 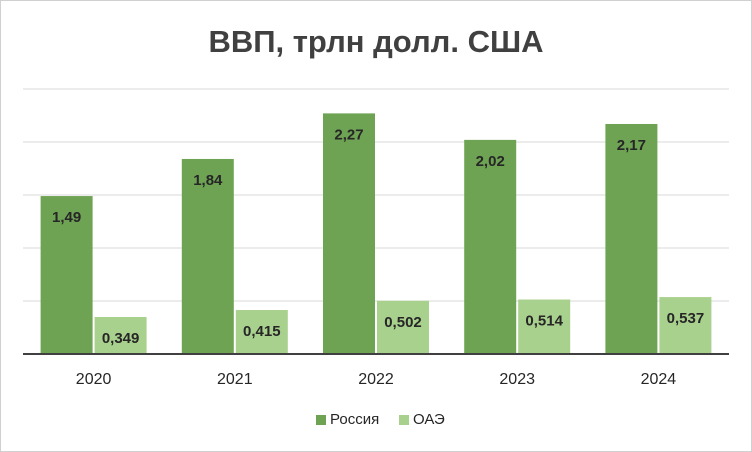 I want to click on data-label: 0,415, so click(x=262, y=331).